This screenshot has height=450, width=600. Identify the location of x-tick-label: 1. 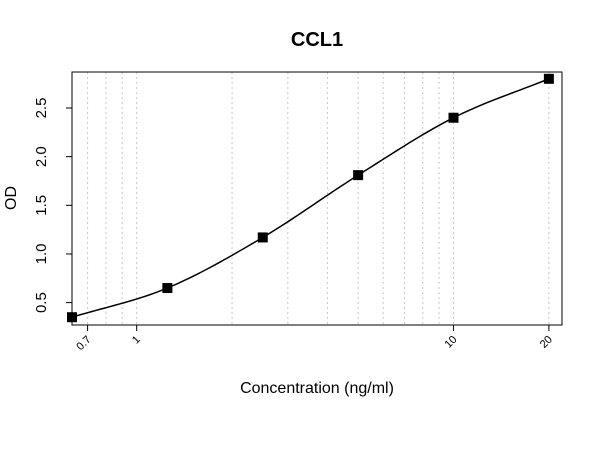
(136, 340).